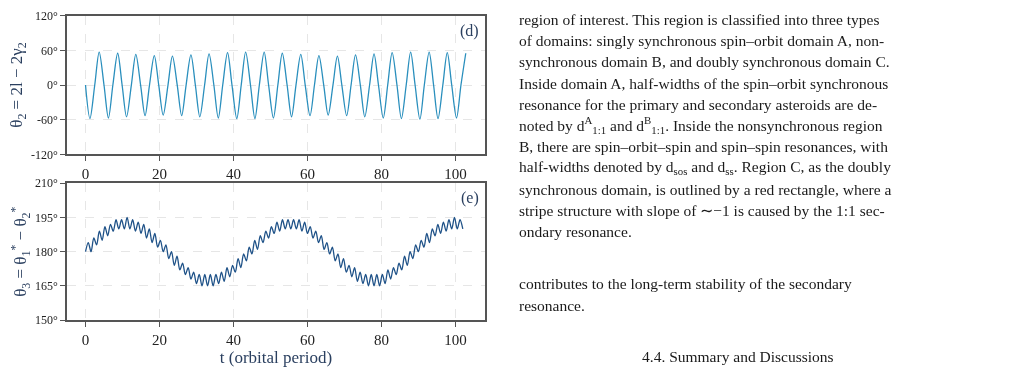  What do you see at coordinates (575, 231) in the screenshot?
I see `text: ondary resonance.` at bounding box center [575, 231].